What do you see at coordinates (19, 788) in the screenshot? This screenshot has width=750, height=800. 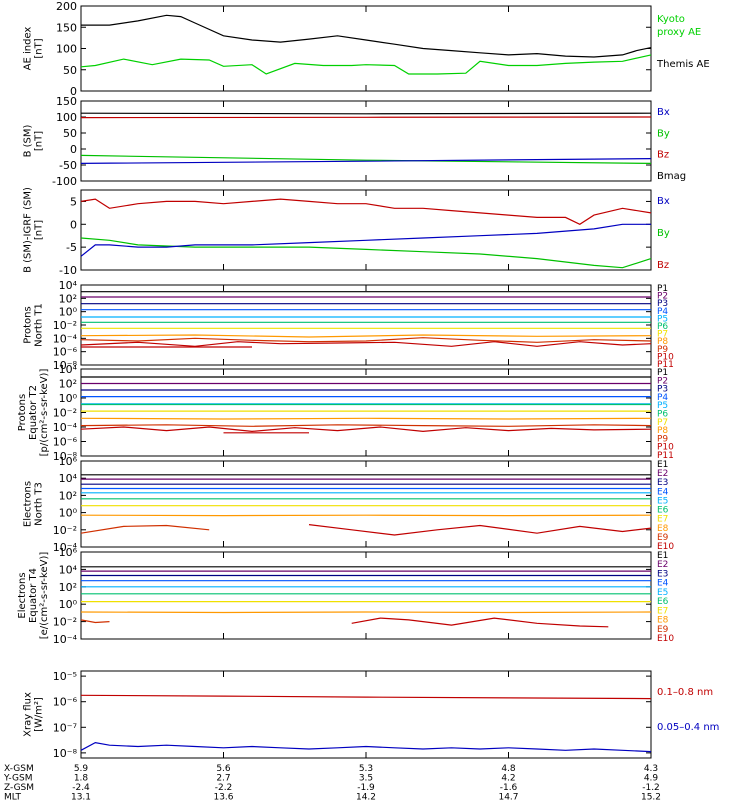 I see `time-row-label: Z-GSM` at bounding box center [19, 788].